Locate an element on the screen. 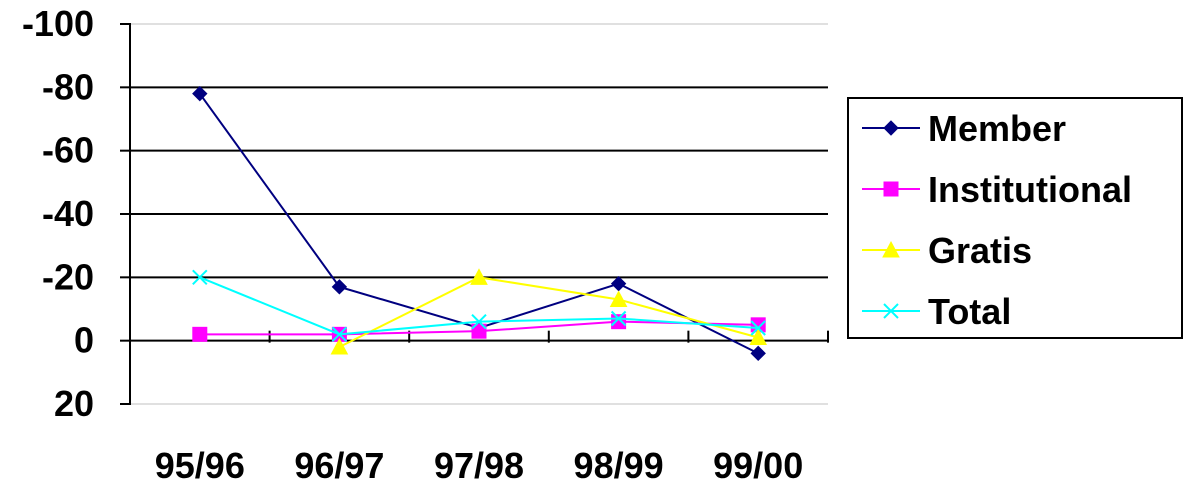  series-gratis-line is located at coordinates (548, 312).